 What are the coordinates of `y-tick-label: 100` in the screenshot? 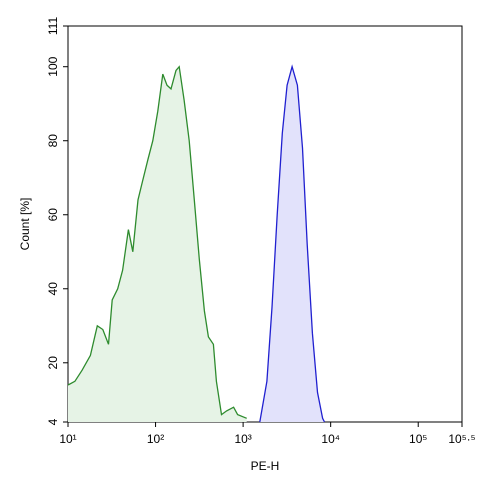 It's located at (53, 66).